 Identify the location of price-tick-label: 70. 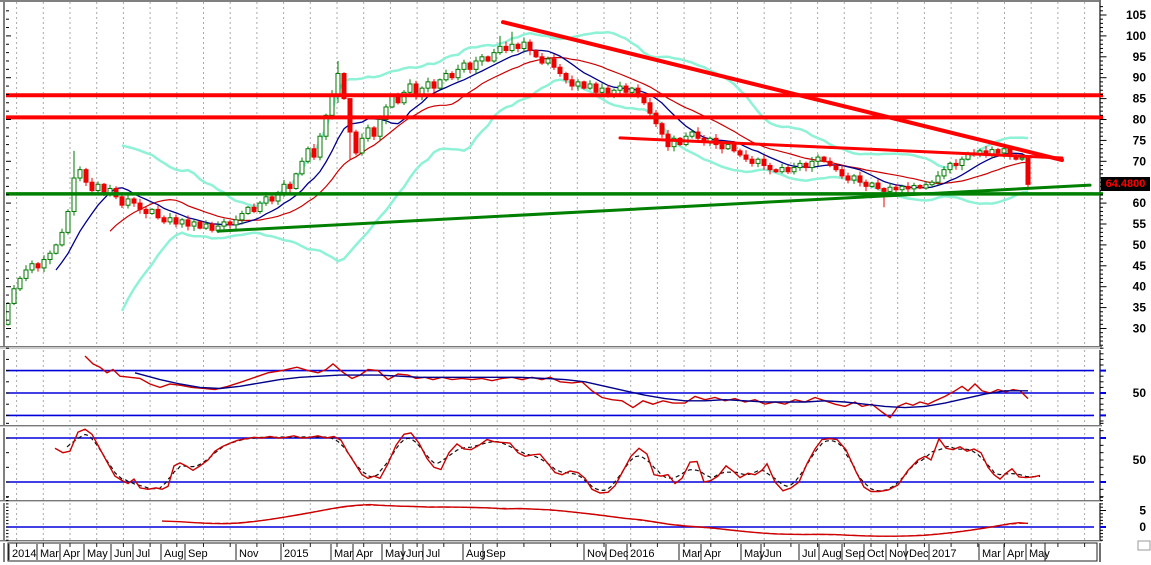
(1140, 161).